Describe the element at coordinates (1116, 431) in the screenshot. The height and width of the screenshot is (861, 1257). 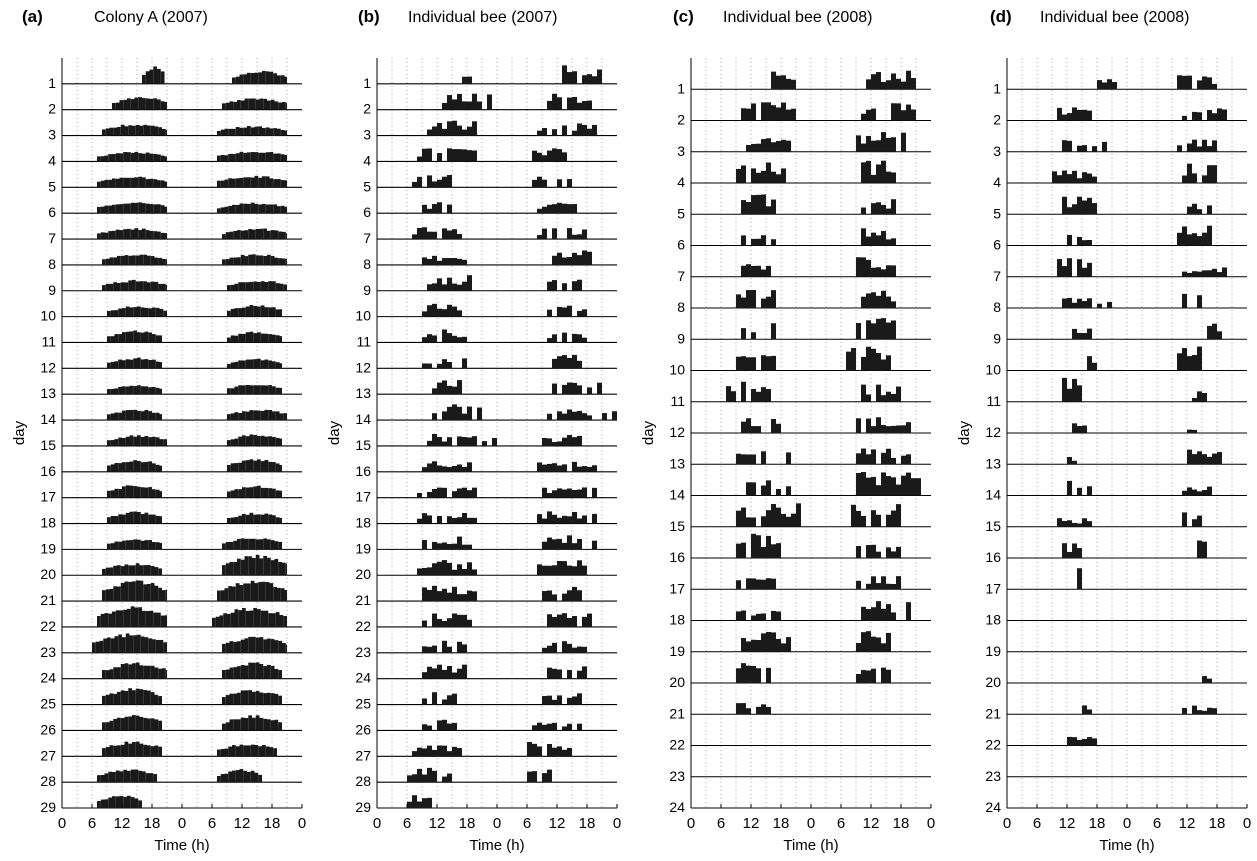
I see `day-row-12: 12` at that location.